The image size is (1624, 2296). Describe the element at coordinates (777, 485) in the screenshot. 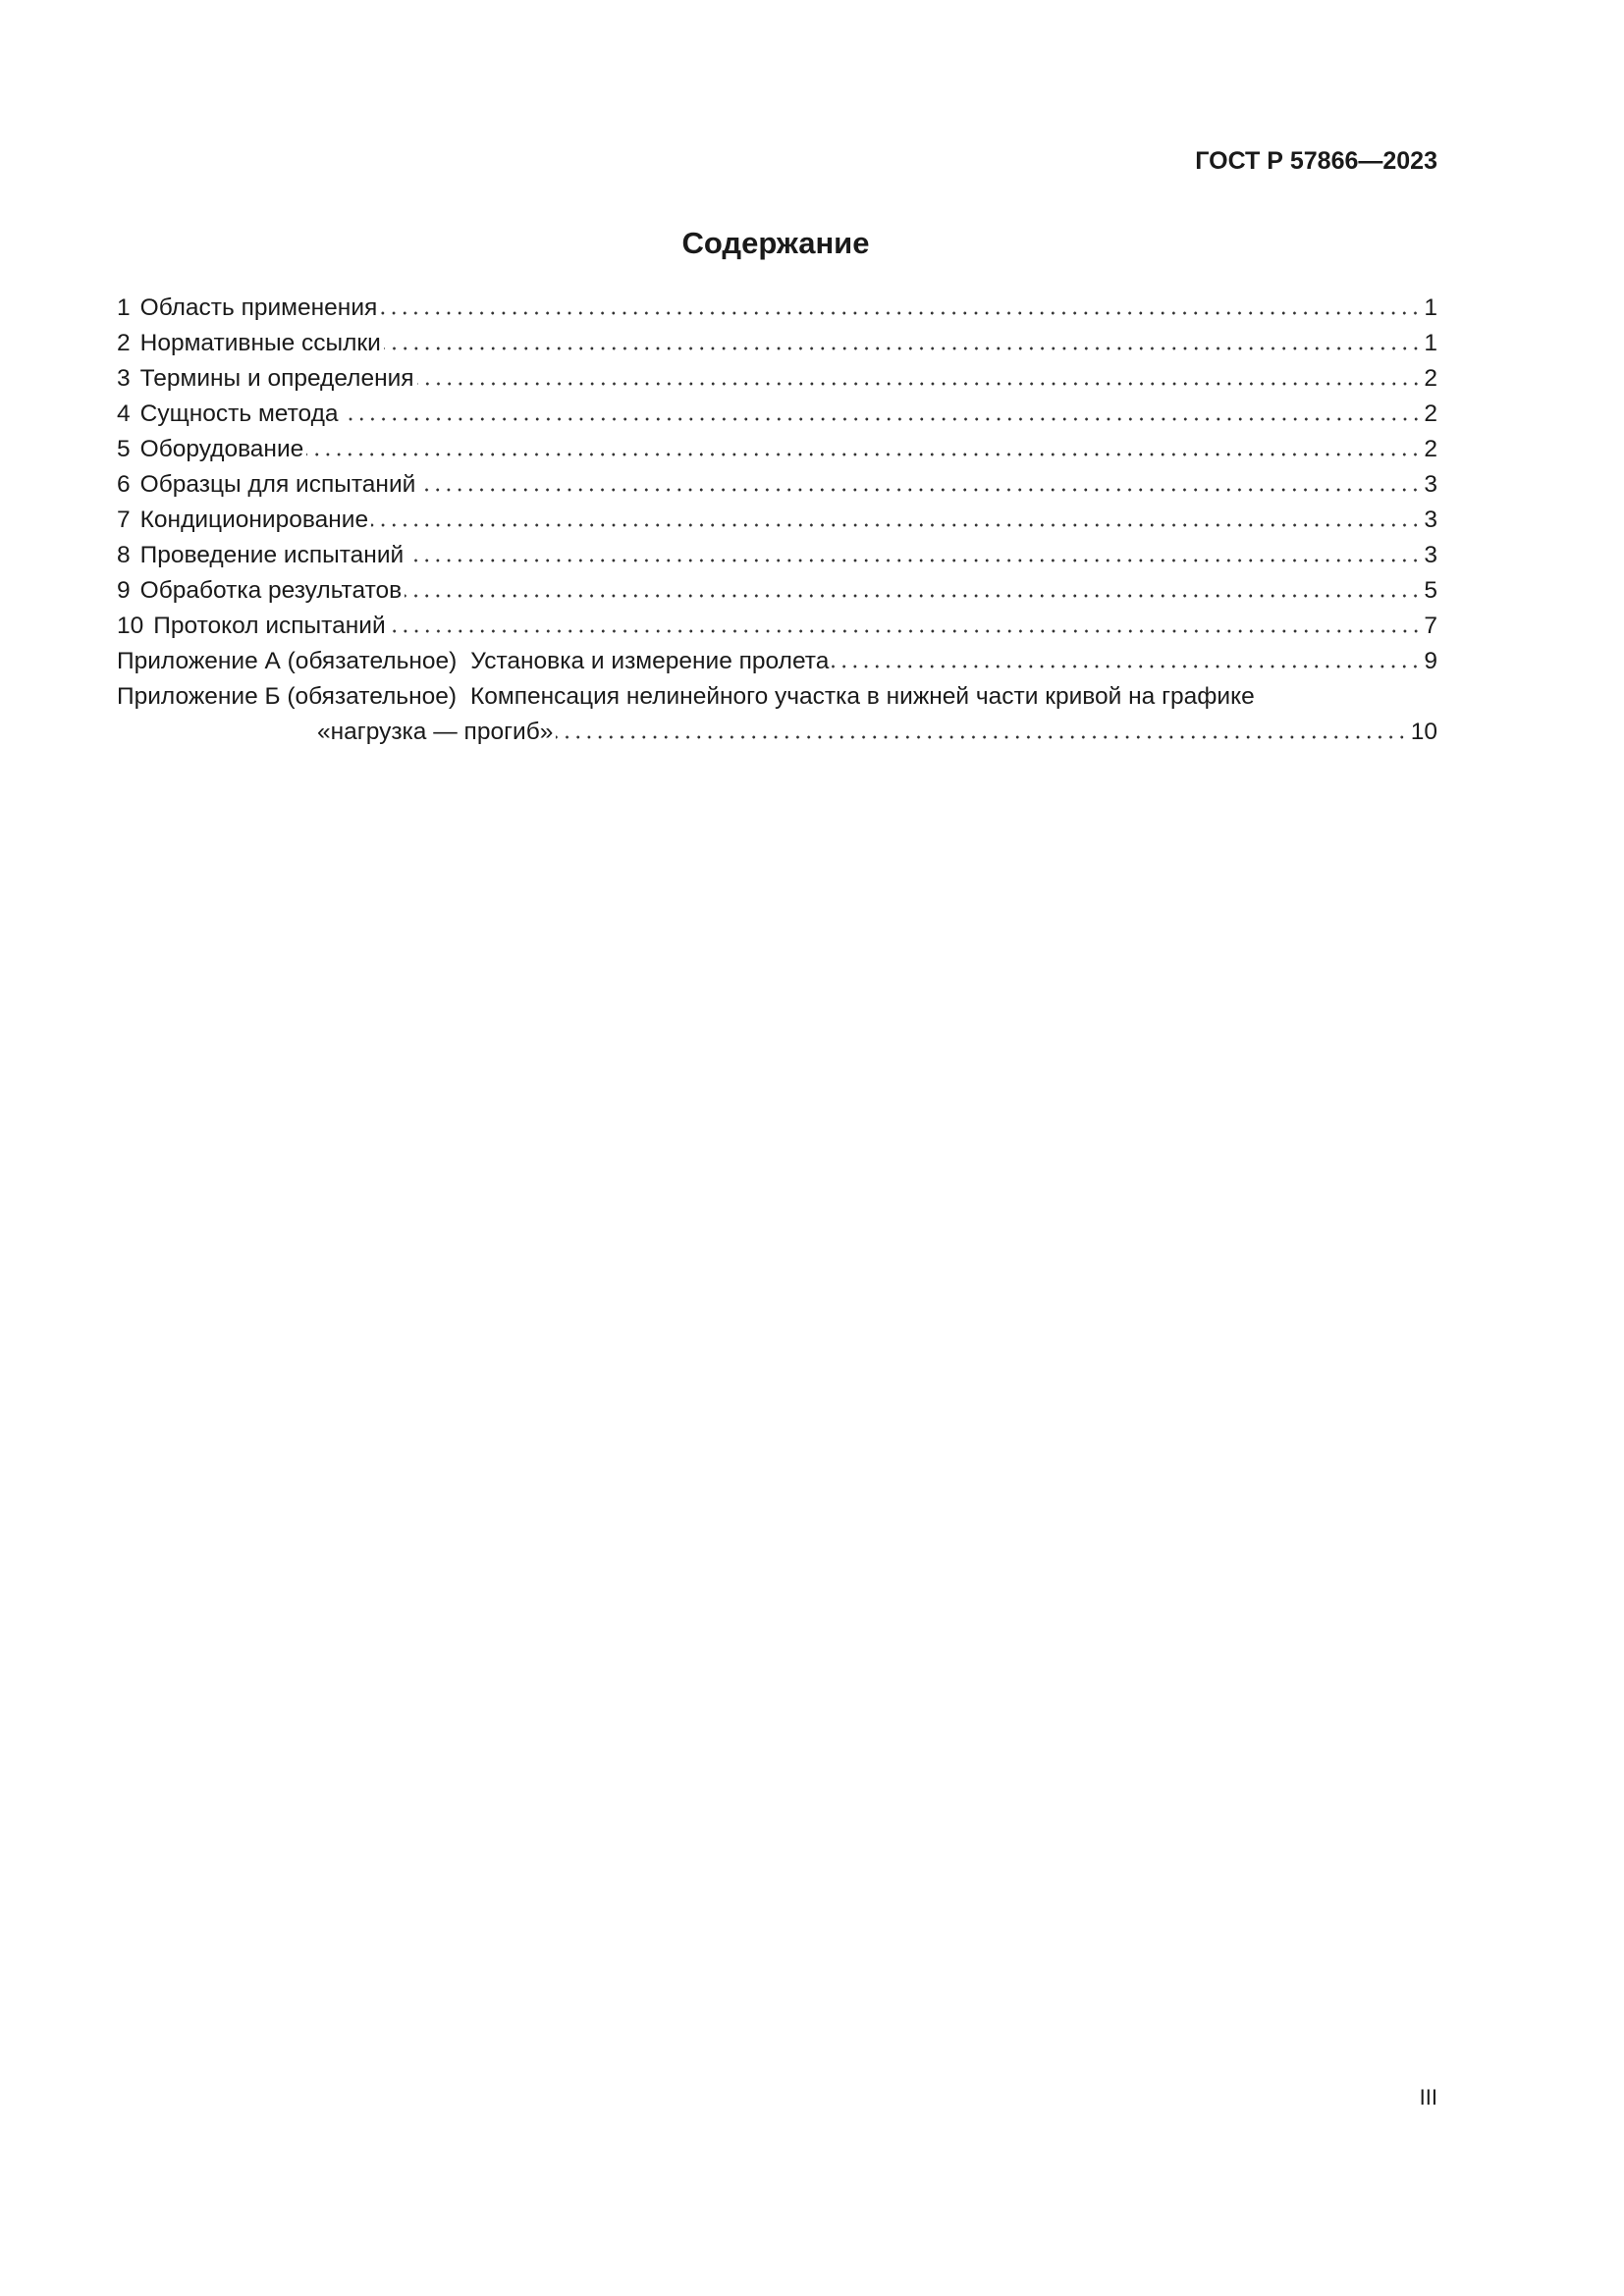

I see `toc-entry: 6 Образцы для испытаний 3` at that location.